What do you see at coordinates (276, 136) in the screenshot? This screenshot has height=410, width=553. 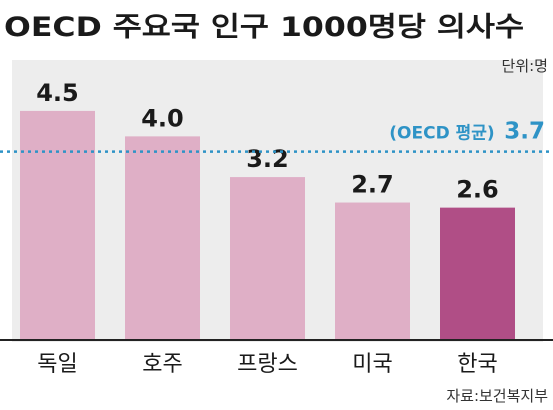 I see `reference-group: (OECD 평균) 3.7` at bounding box center [276, 136].